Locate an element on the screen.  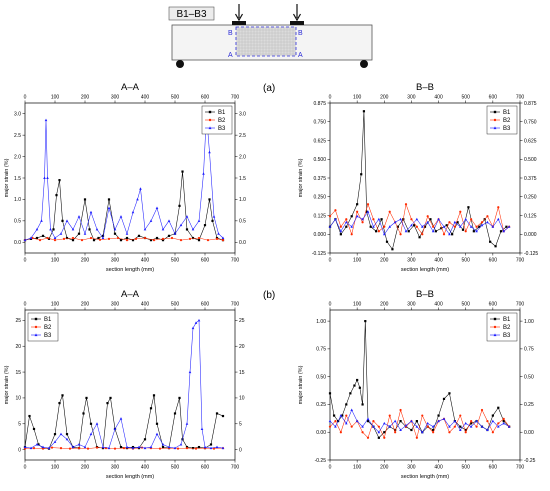
x-tick-label-top: 100 is located at coordinates (55, 98).